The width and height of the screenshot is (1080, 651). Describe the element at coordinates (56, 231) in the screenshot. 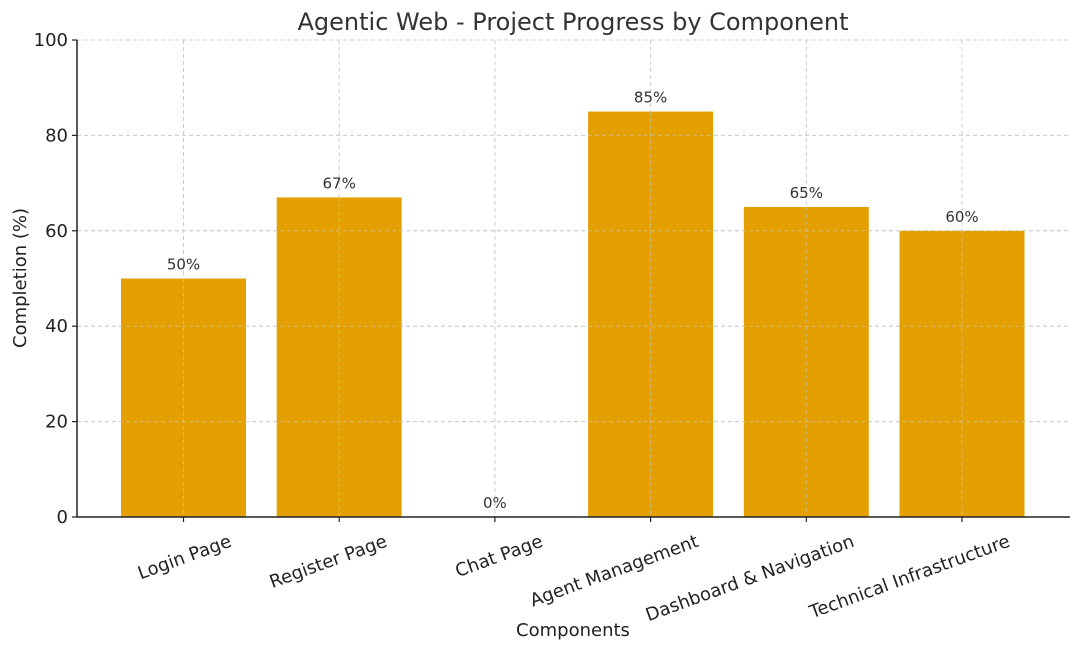

I see `y-tick-label: 60` at that location.